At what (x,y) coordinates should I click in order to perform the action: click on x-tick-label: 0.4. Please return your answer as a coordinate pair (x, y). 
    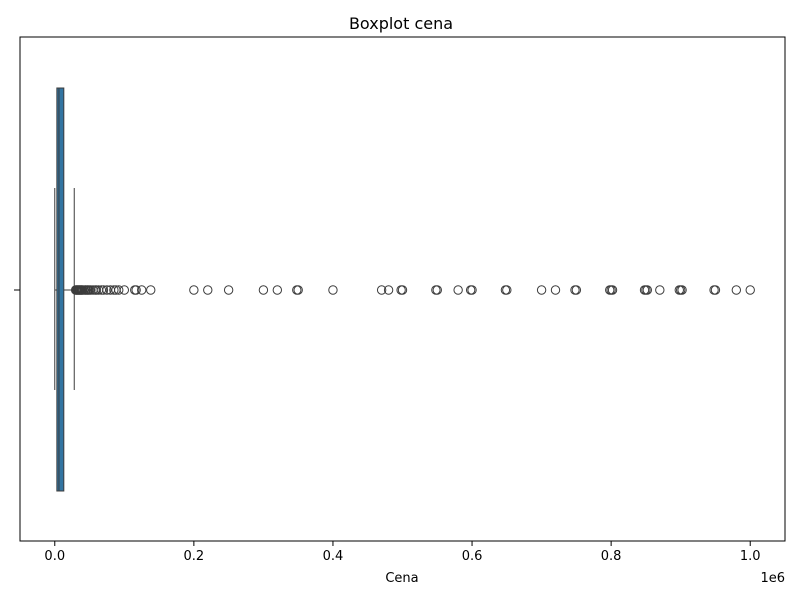
    Looking at the image, I should click on (333, 556).